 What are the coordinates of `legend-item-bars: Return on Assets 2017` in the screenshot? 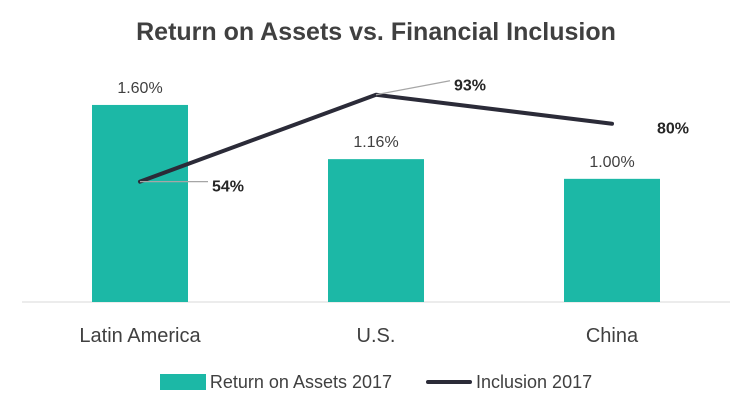 It's located at (276, 382).